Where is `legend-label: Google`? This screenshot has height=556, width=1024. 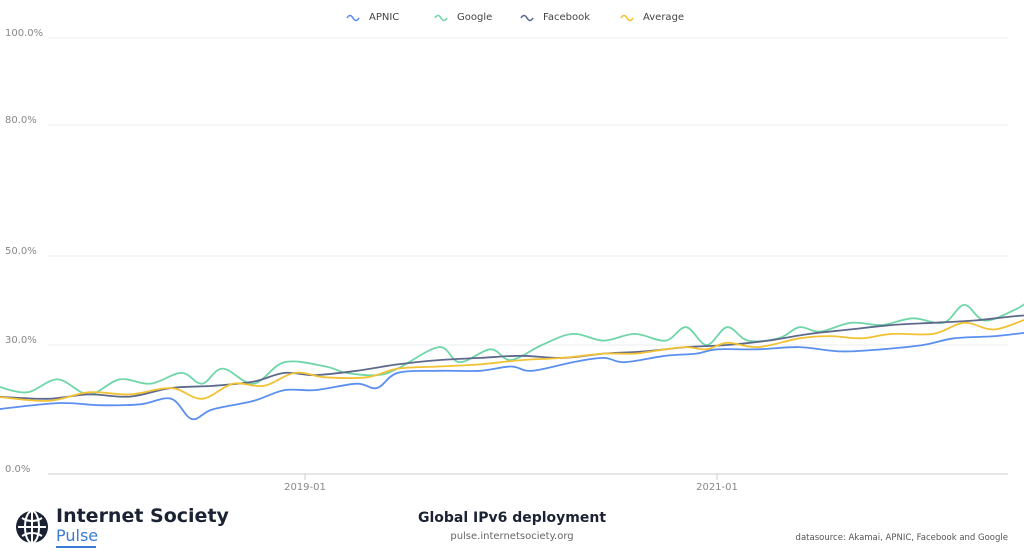 legend-label: Google is located at coordinates (474, 17).